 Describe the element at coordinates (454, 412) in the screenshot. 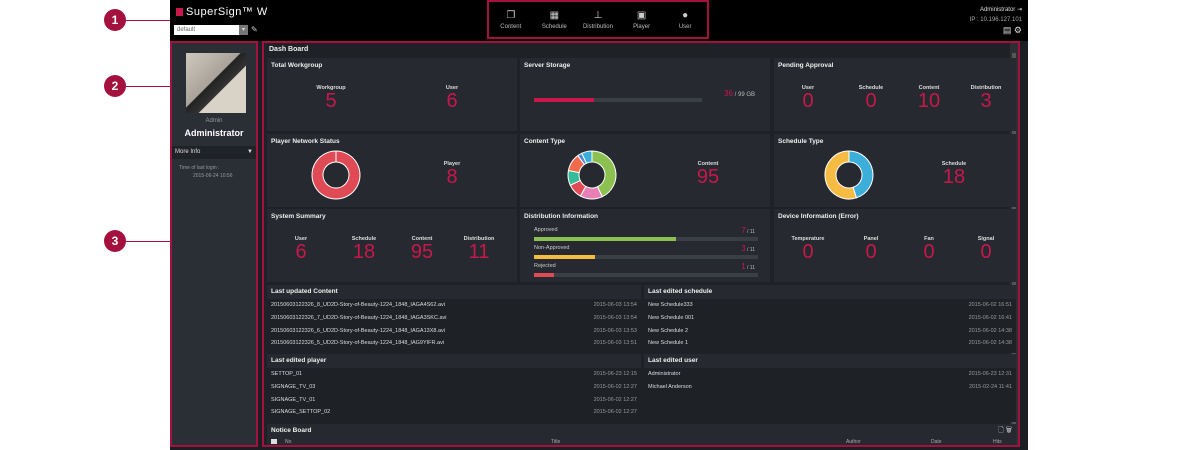

I see `list-item: SIGNAGE_SETTOP_02 2015-06-02 12:27` at that location.